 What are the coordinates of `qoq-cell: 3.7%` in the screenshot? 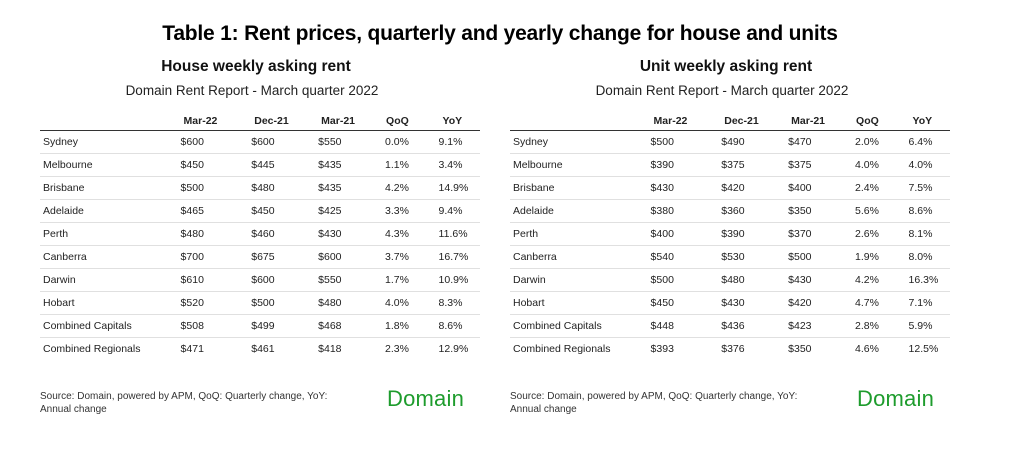 It's located at (412, 257).